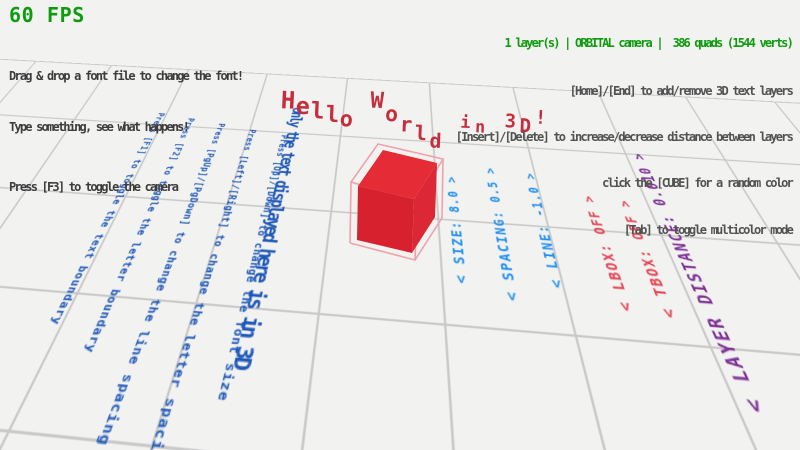  What do you see at coordinates (442, 188) in the screenshot?
I see `cube-wire-right-edge` at bounding box center [442, 188].